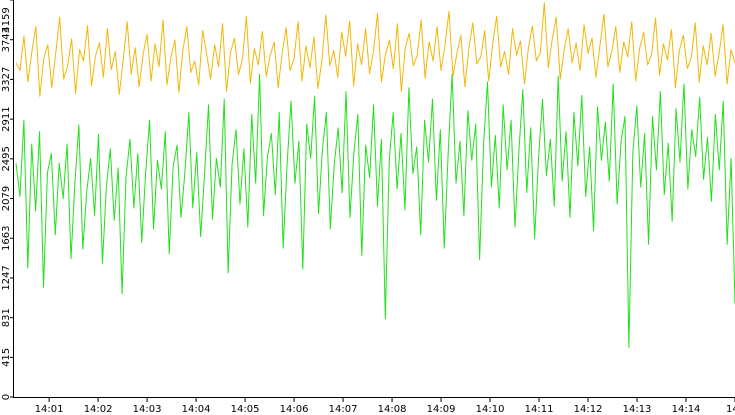 Image resolution: width=735 pixels, height=415 pixels. What do you see at coordinates (490, 409) in the screenshot?
I see `x-tick-label: 14:10` at bounding box center [490, 409].